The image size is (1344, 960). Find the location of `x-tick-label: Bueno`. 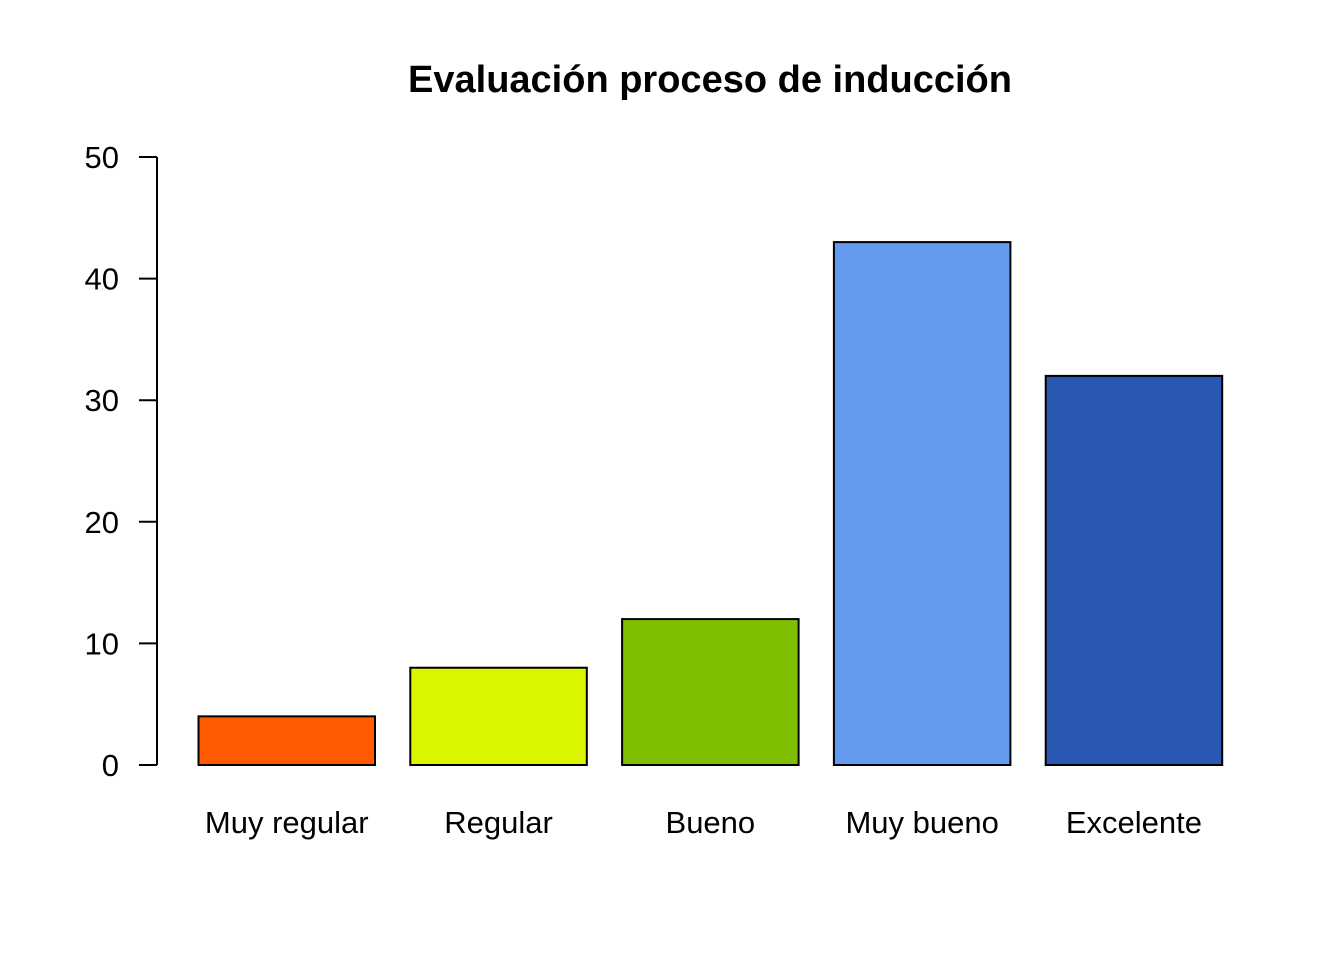

x-tick-label: Bueno is located at coordinates (711, 822).